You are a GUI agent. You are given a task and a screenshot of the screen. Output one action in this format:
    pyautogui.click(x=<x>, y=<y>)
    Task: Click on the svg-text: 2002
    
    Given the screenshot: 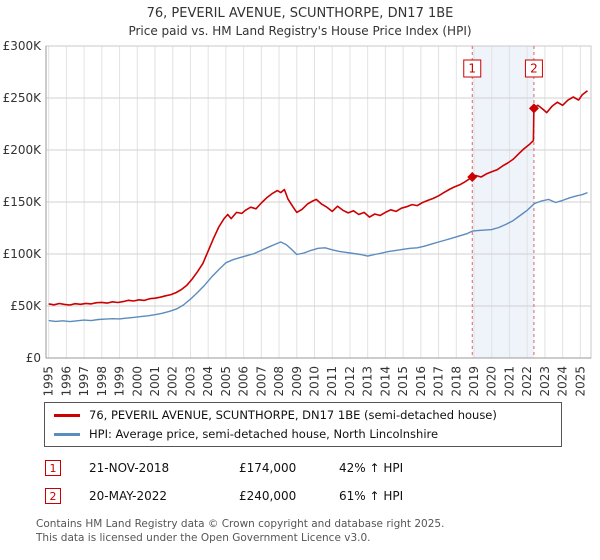 What is the action you would take?
    pyautogui.click(x=173, y=381)
    